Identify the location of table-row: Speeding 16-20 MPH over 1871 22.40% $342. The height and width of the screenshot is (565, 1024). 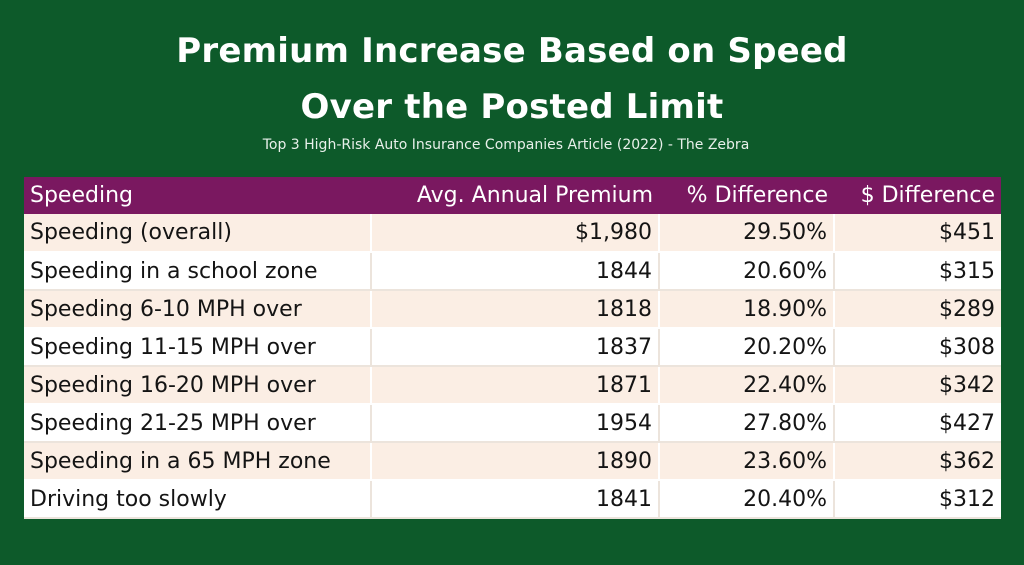
(512, 385).